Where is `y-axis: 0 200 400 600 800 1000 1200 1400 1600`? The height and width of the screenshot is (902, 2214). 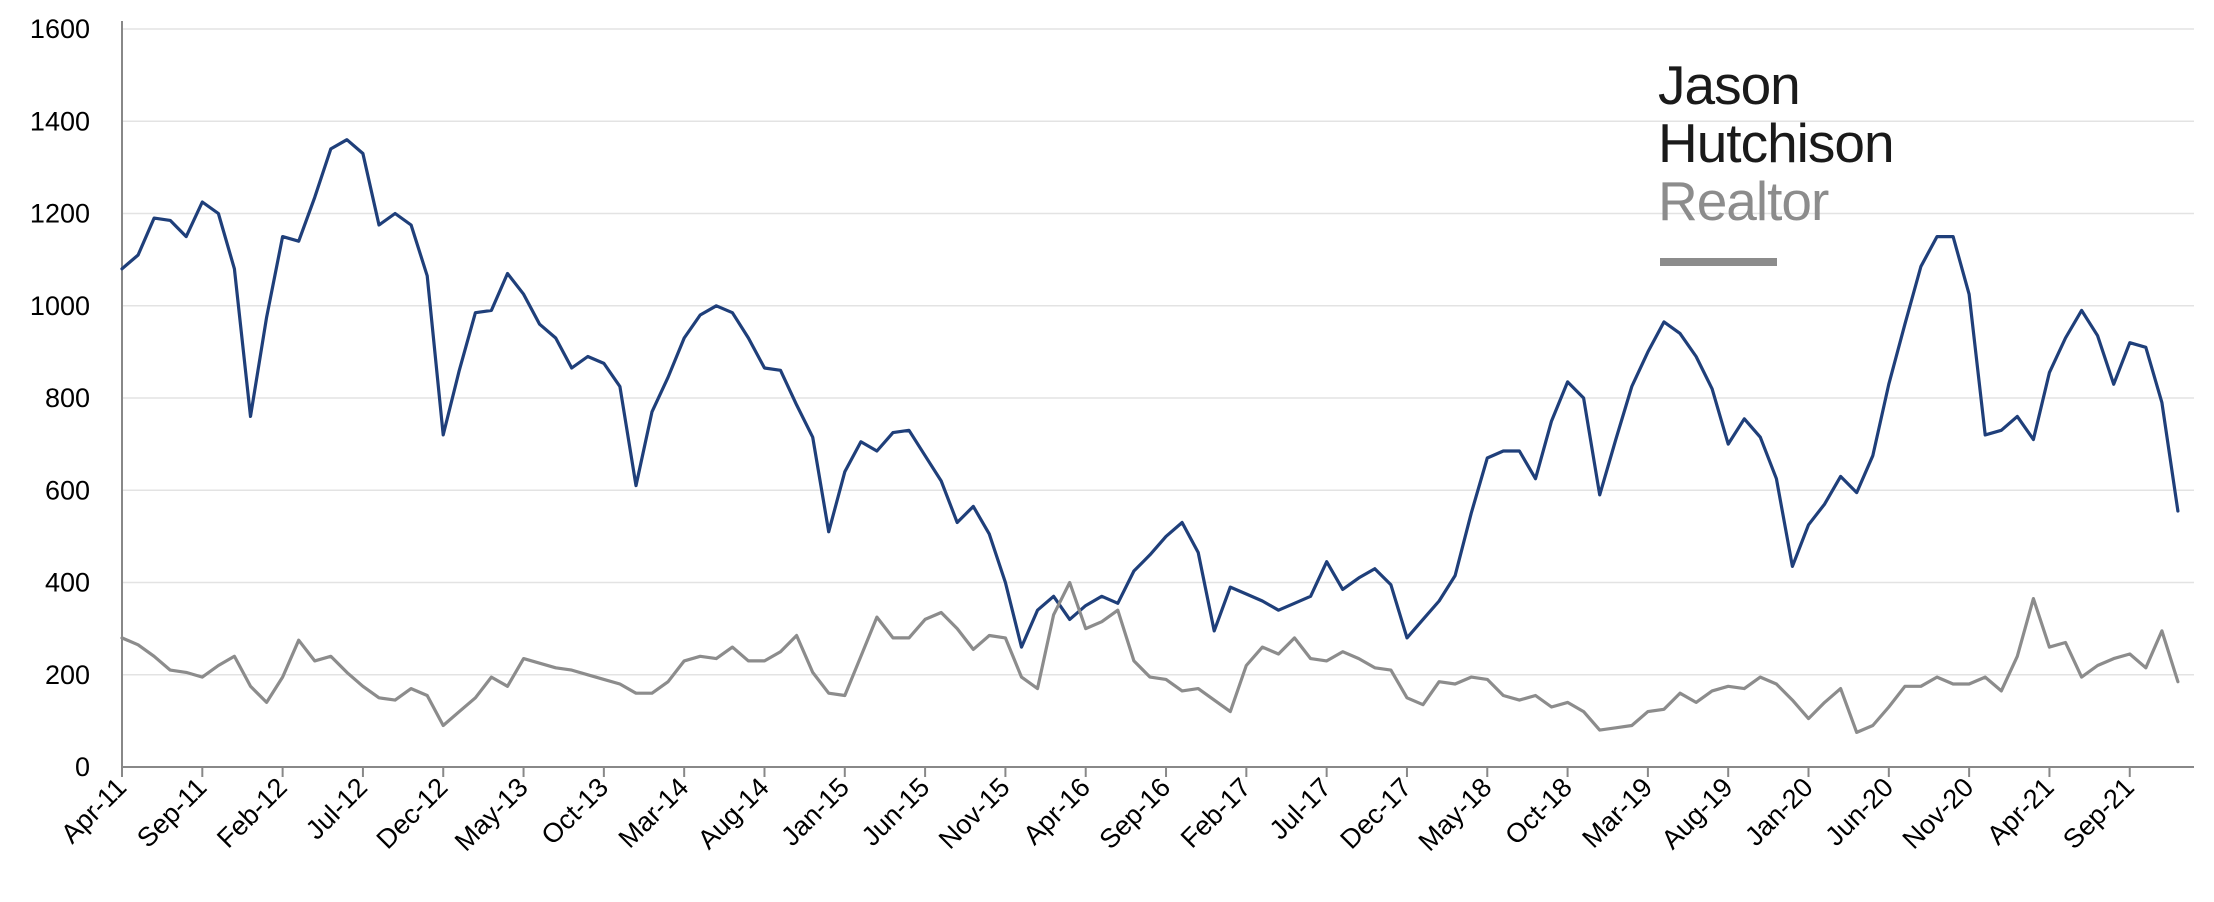 y-axis: 0 200 400 600 800 1000 1200 1400 1600 is located at coordinates (76, 398).